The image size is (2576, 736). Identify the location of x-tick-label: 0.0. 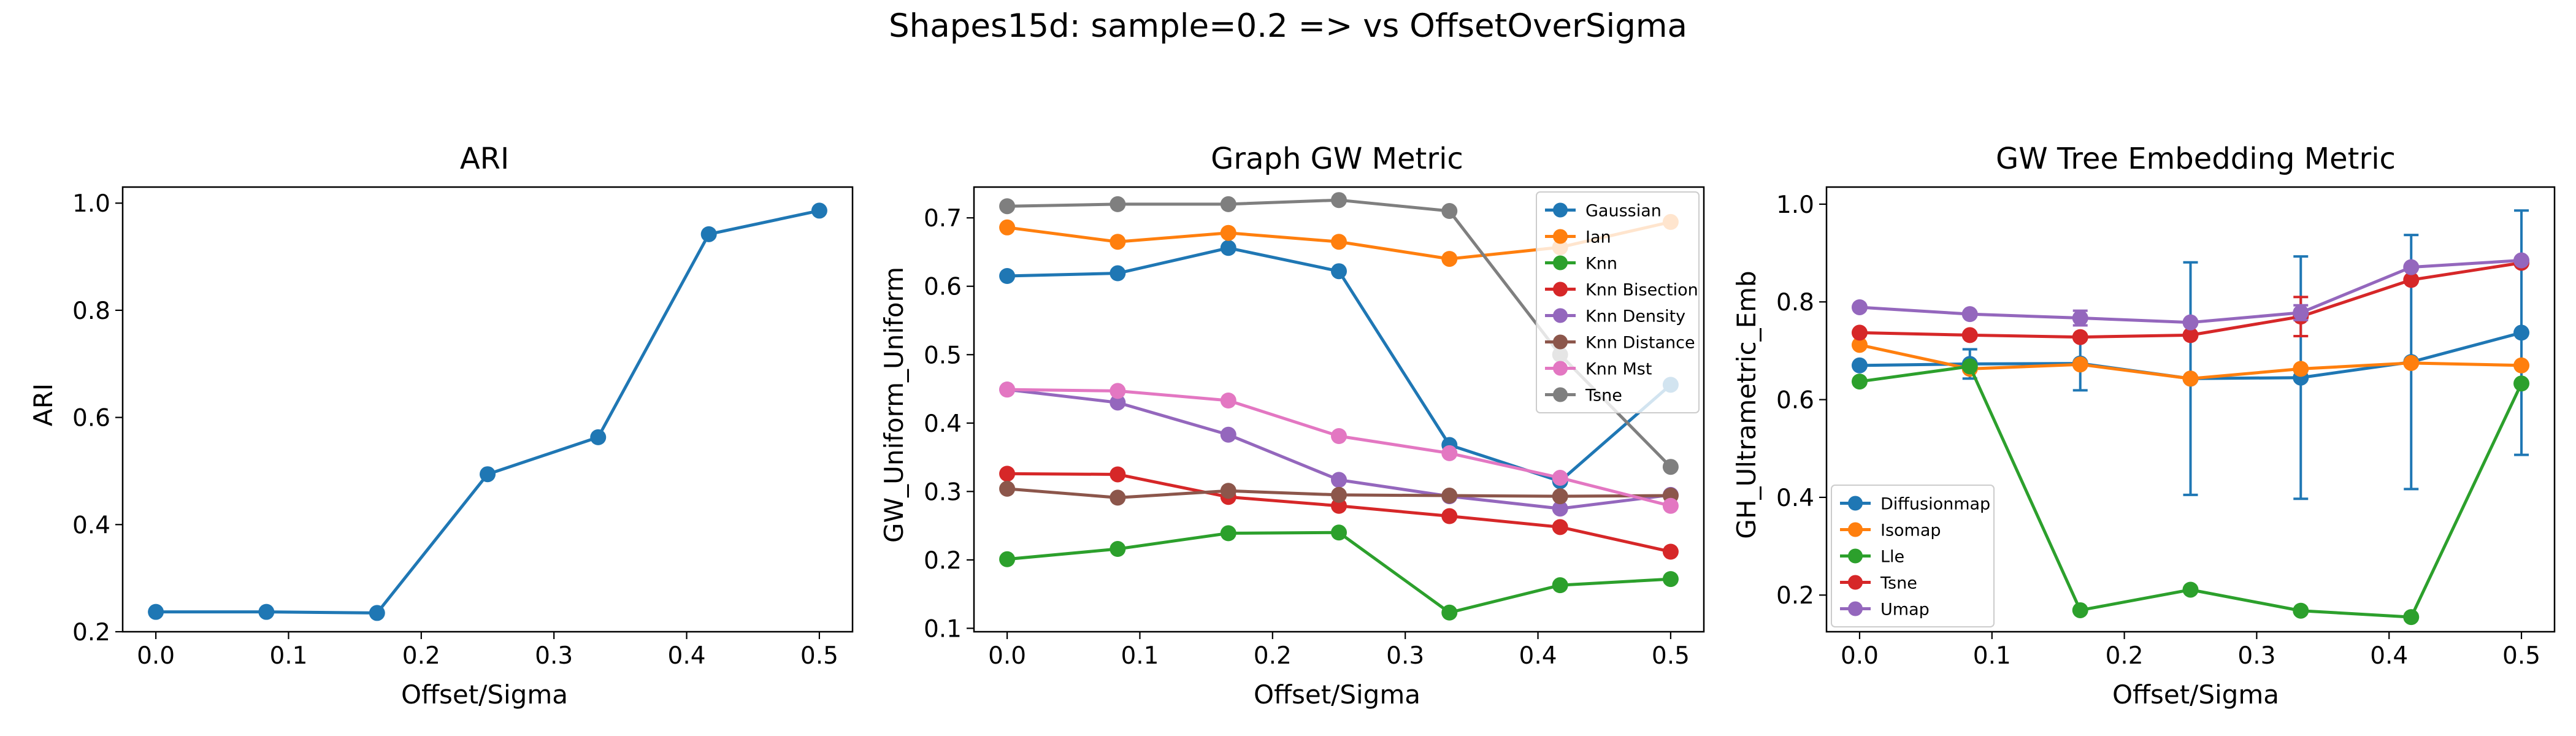
(1007, 656).